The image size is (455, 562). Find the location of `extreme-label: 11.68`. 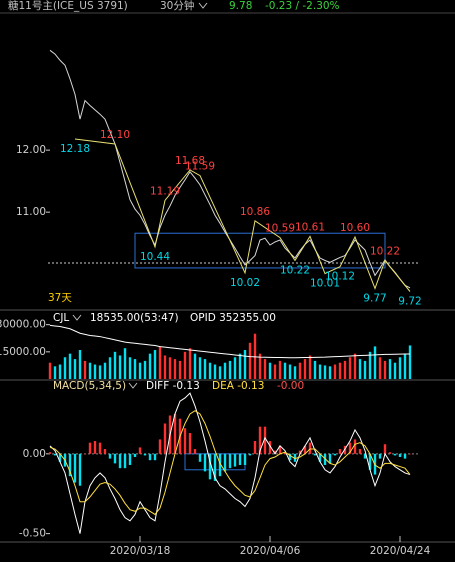

extreme-label: 11.68 is located at coordinates (190, 161).